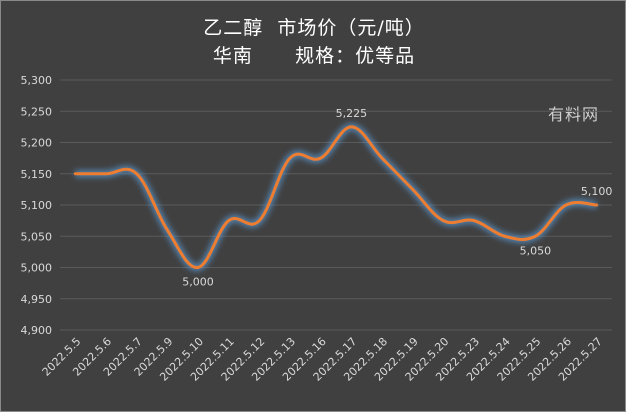 This screenshot has height=412, width=626. I want to click on data-label: 5,100, so click(597, 191).